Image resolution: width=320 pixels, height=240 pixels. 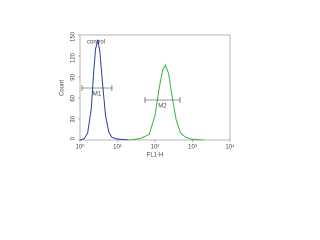 What do you see at coordinates (74, 97) in the screenshot?
I see `y-tick-label: 60` at bounding box center [74, 97].